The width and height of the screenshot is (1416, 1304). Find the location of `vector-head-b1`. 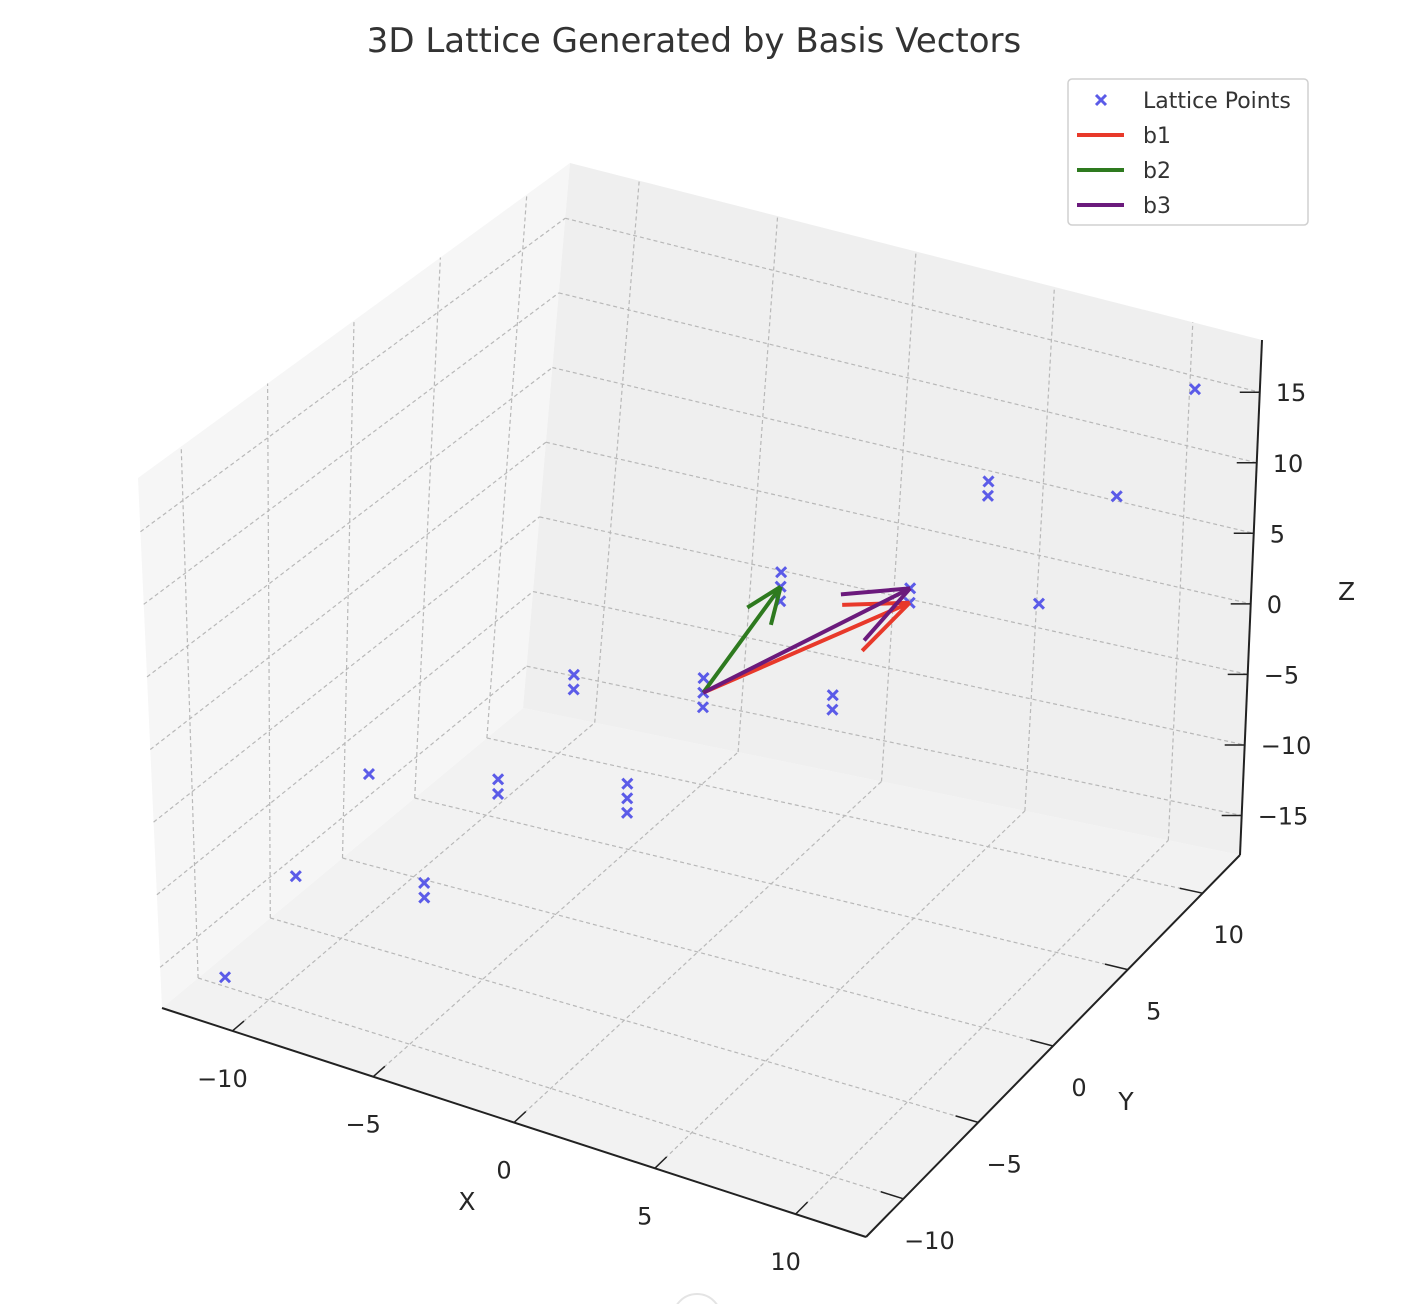

vector-head-b1 is located at coordinates (886, 627).